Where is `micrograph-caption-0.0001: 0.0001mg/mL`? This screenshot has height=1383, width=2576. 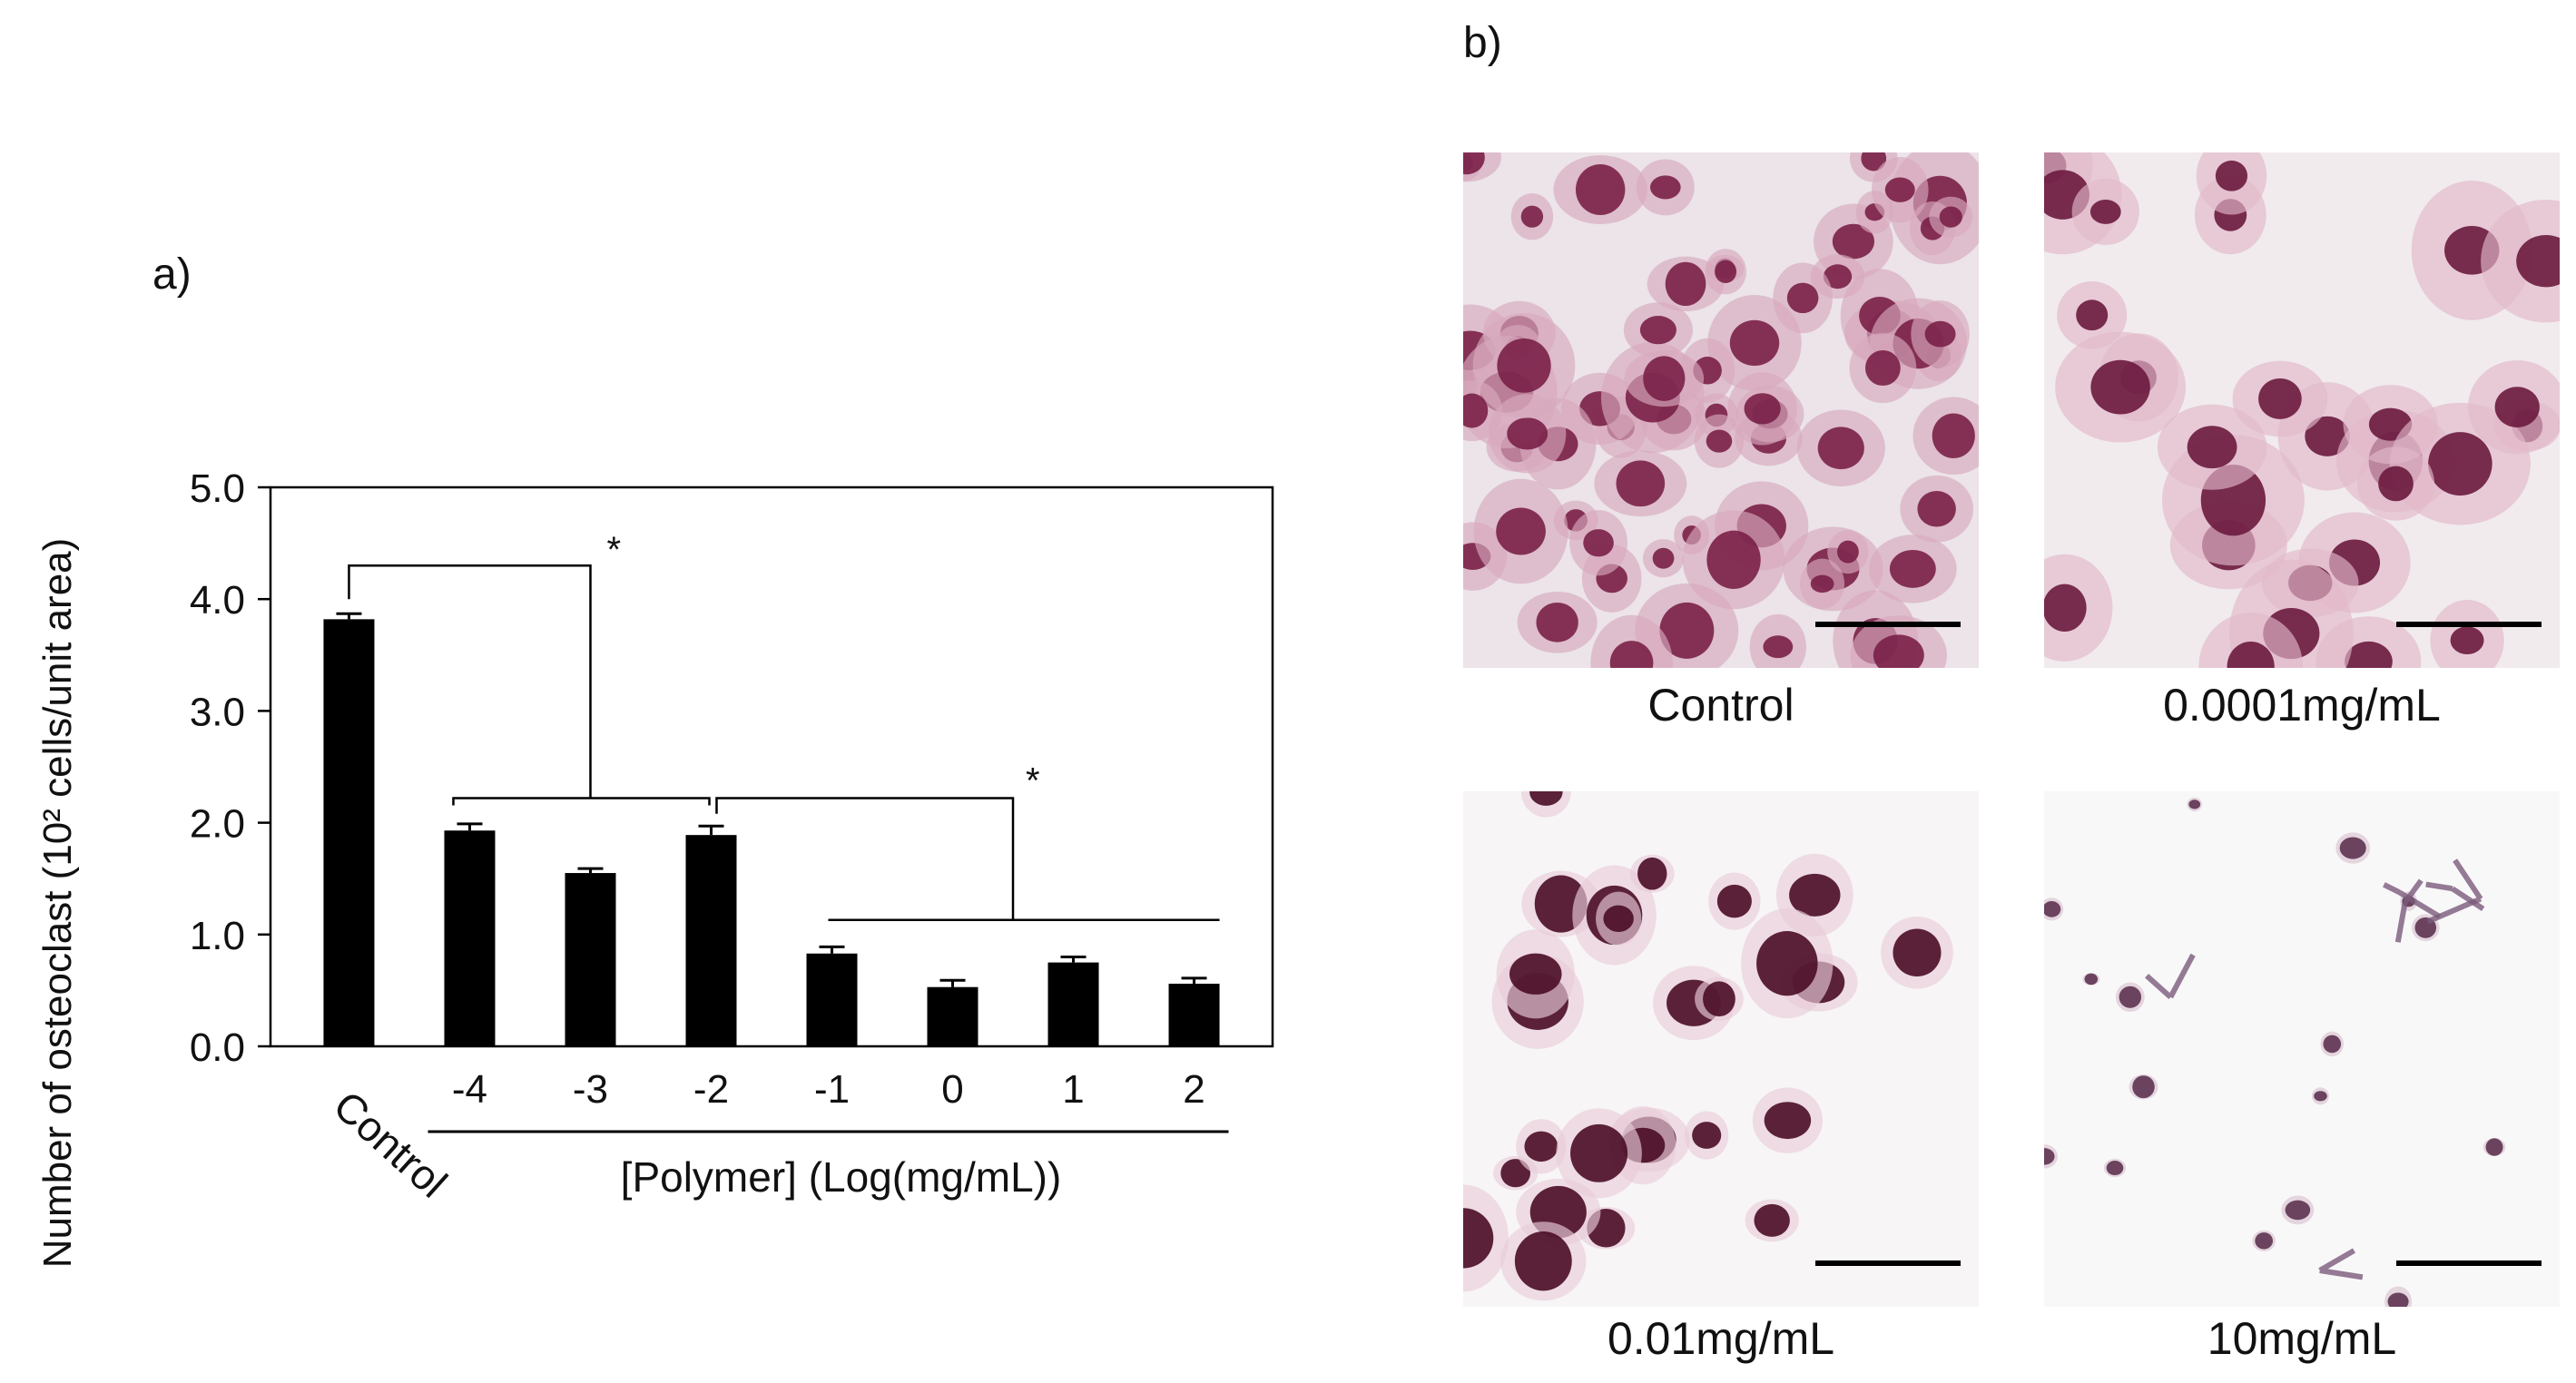 micrograph-caption-0.0001: 0.0001mg/mL is located at coordinates (2302, 705).